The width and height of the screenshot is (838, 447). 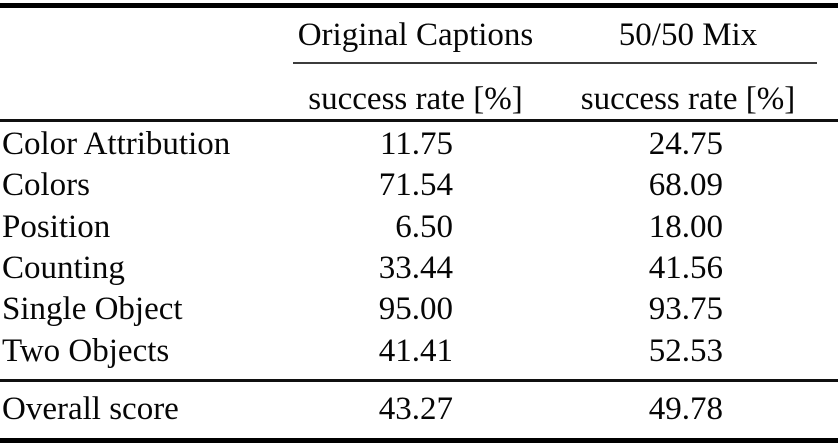 What do you see at coordinates (685, 185) in the screenshot?
I see `value-50-50-mix: 68.09` at bounding box center [685, 185].